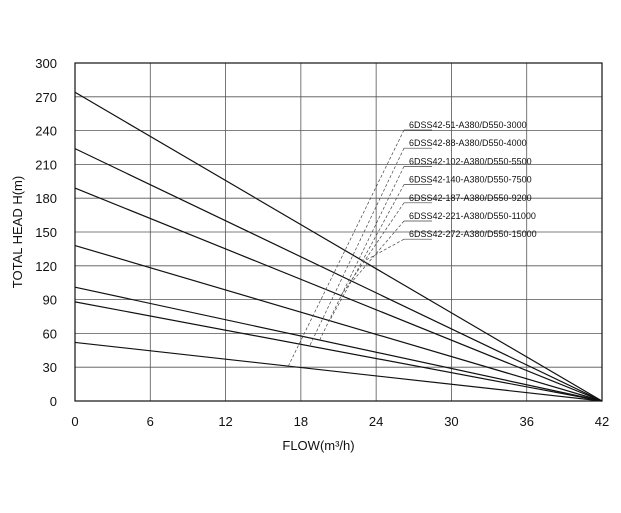 The width and height of the screenshot is (621, 513). I want to click on y-tick-label: 210, so click(46, 164).